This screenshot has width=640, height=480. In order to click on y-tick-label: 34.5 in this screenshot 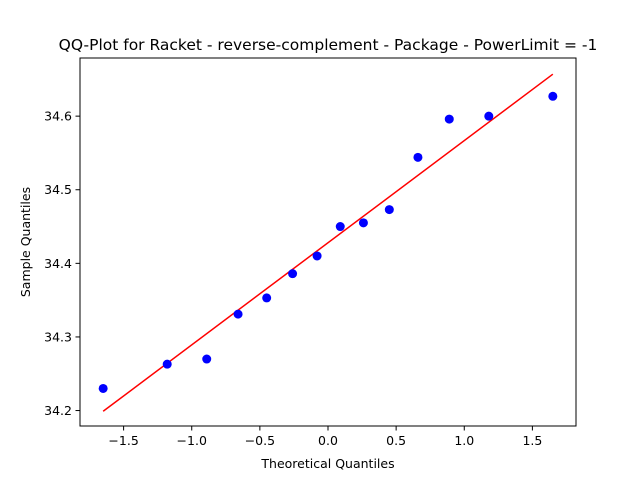, I will do `click(58, 189)`.